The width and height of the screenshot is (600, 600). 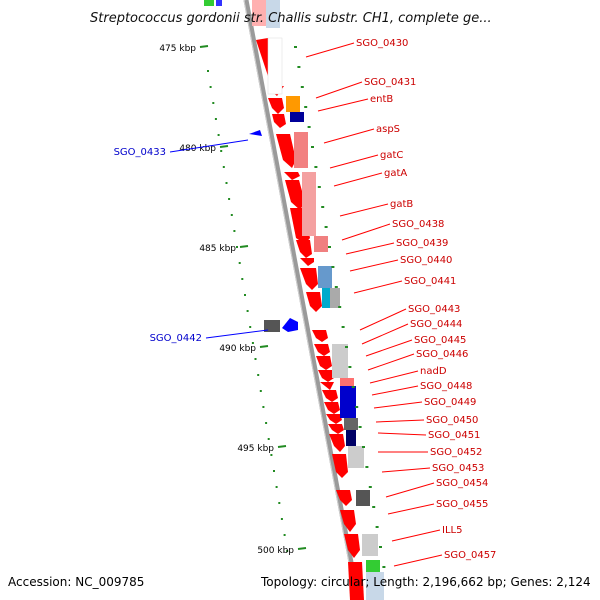 What do you see at coordinates (390, 82) in the screenshot?
I see `gene-label: SGO_0431` at bounding box center [390, 82].